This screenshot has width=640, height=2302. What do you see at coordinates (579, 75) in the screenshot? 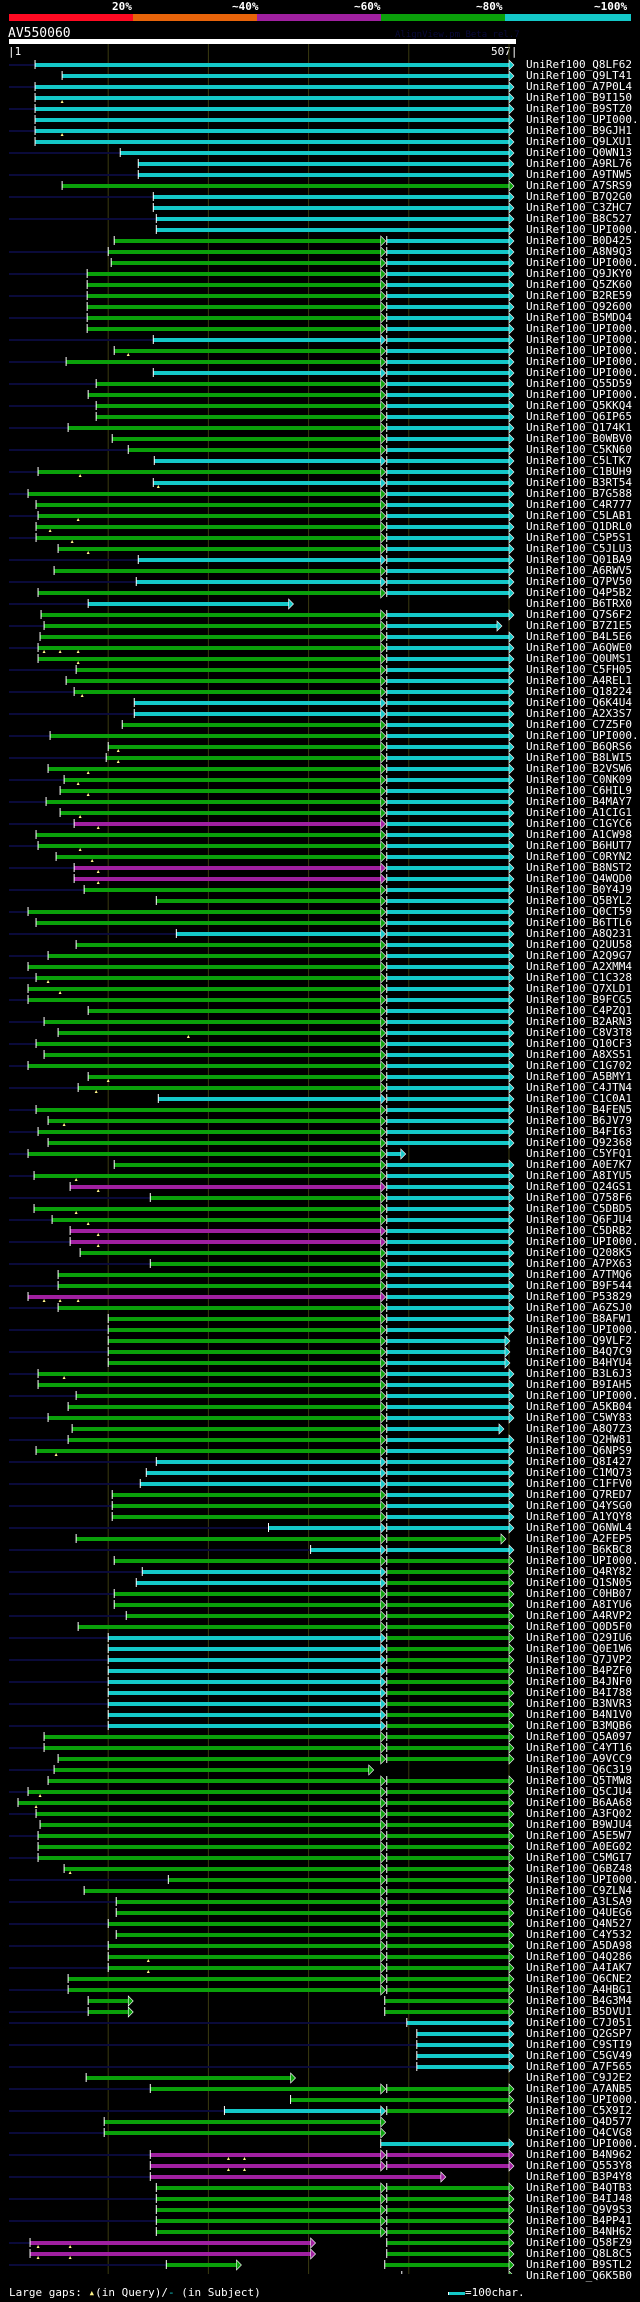
I see `hit-label: UniRef100_Q9LT41` at bounding box center [579, 75].